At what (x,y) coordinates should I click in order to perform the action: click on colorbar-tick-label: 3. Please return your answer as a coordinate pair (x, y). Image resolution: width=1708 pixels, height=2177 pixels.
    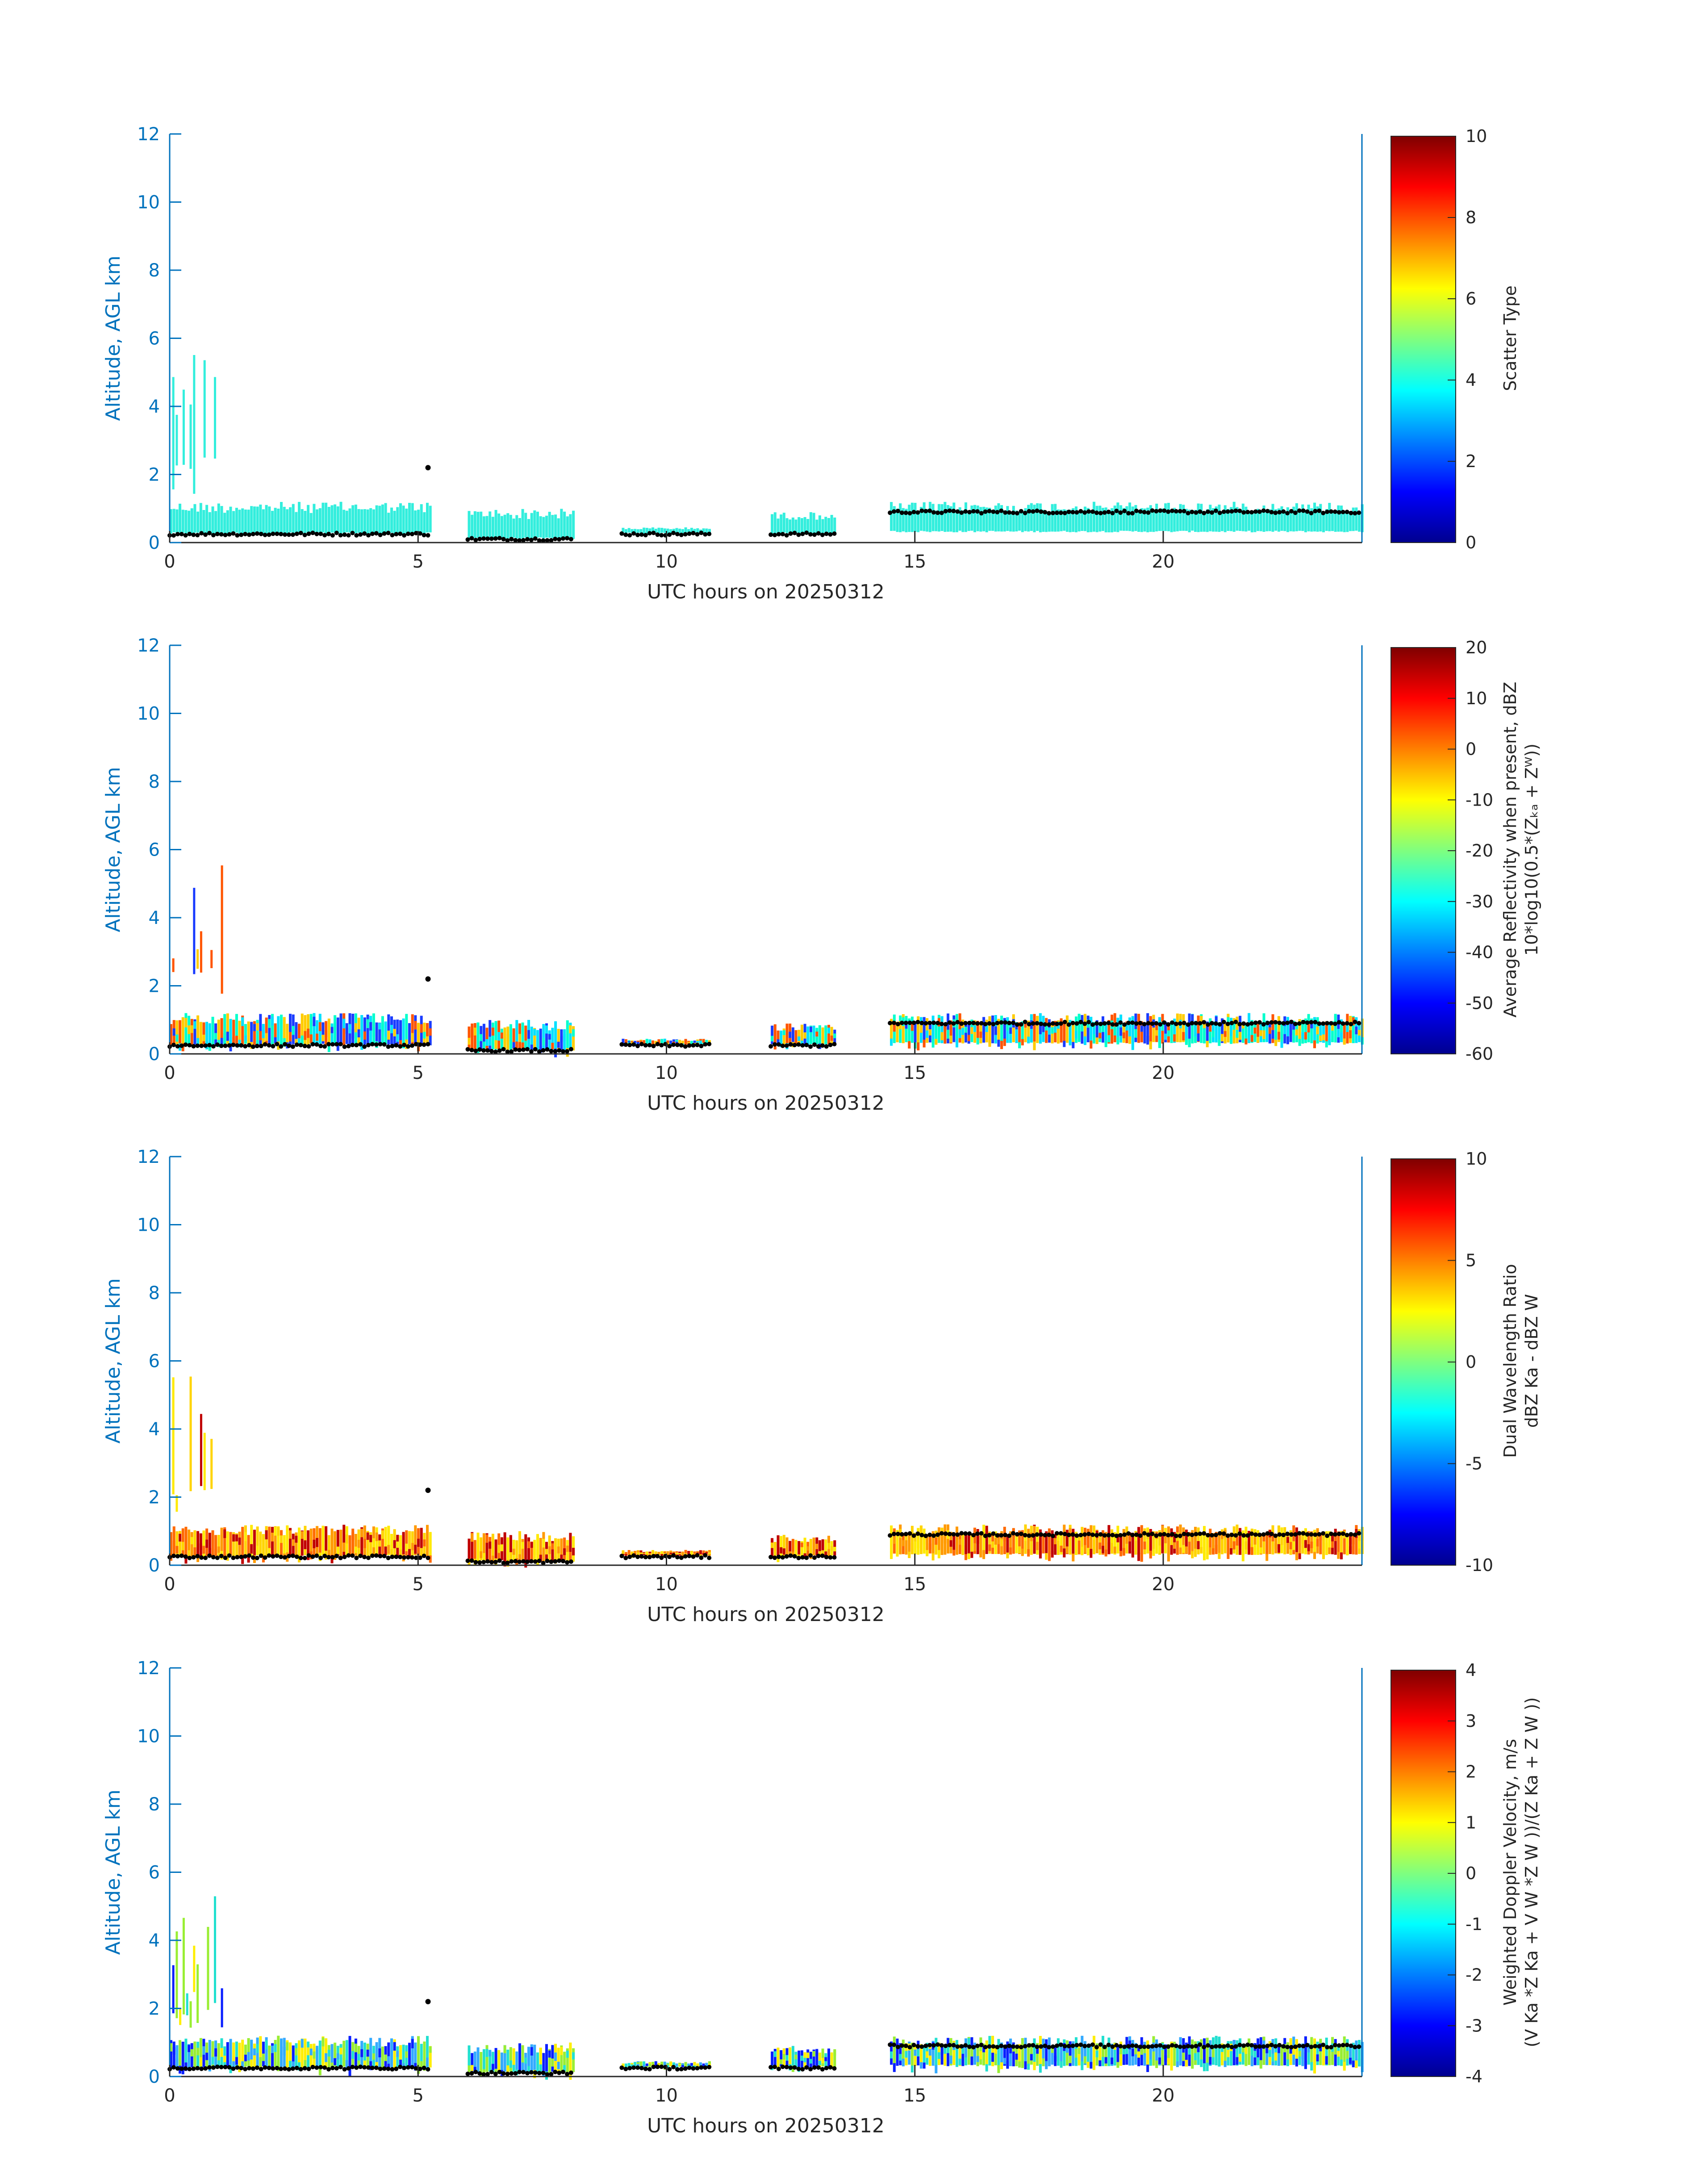
    Looking at the image, I should click on (1471, 1721).